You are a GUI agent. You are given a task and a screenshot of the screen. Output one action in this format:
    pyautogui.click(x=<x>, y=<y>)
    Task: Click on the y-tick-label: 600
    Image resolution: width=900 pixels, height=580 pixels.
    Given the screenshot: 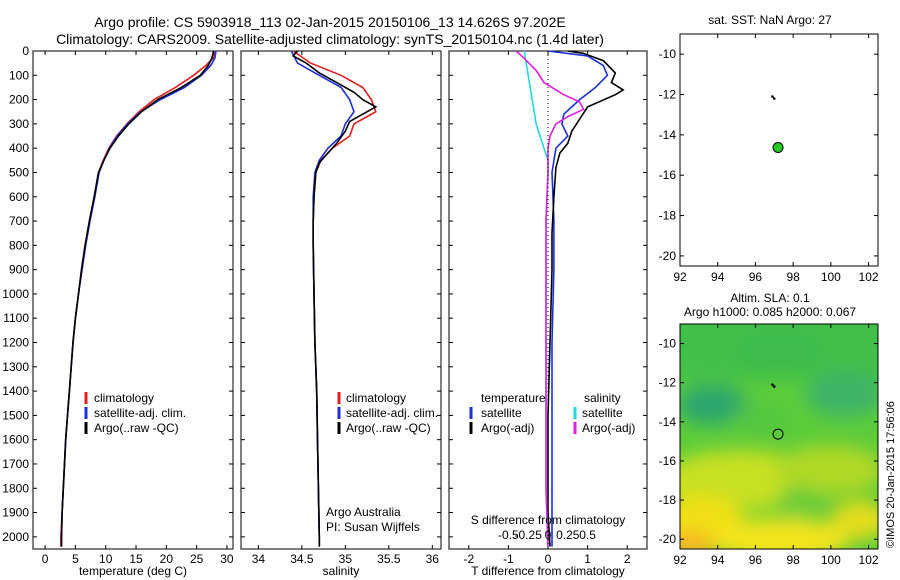 What is the action you would take?
    pyautogui.click(x=19, y=197)
    